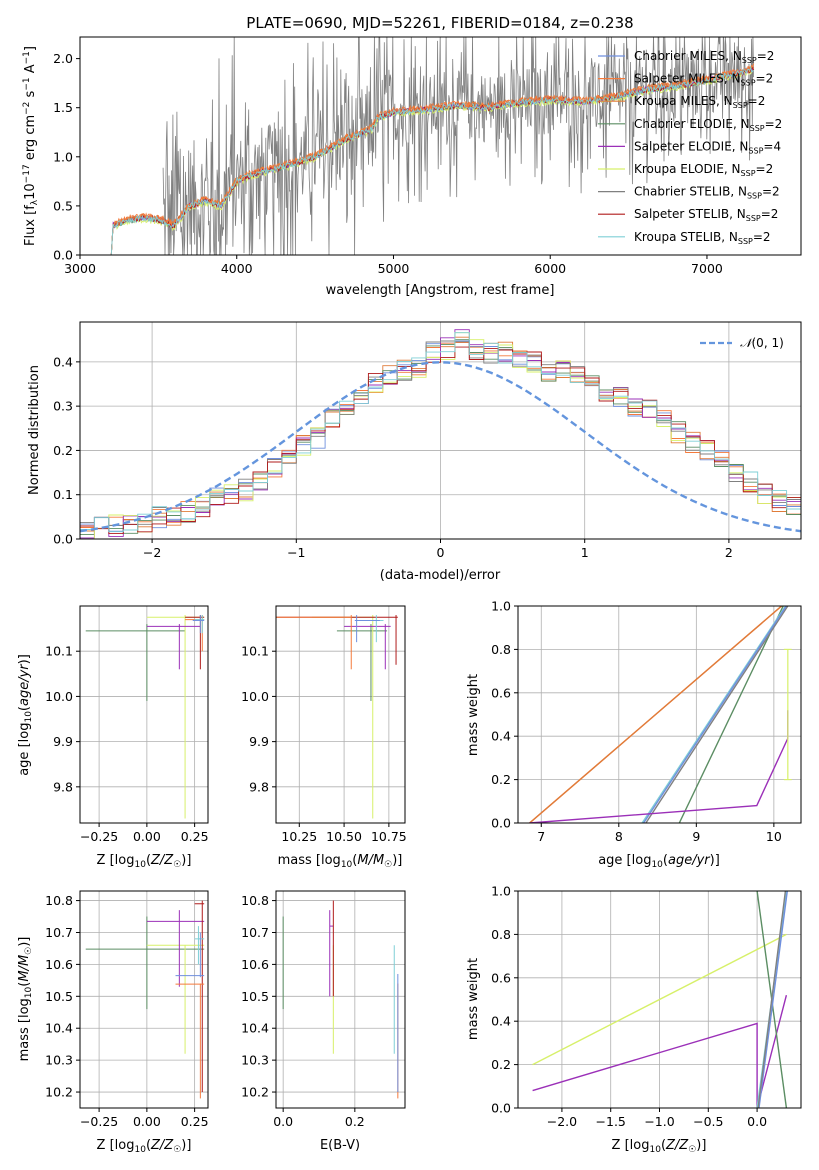 The width and height of the screenshot is (819, 1170). What do you see at coordinates (659, 1121) in the screenshot?
I see `x-tick-label: −1.0` at bounding box center [659, 1121].